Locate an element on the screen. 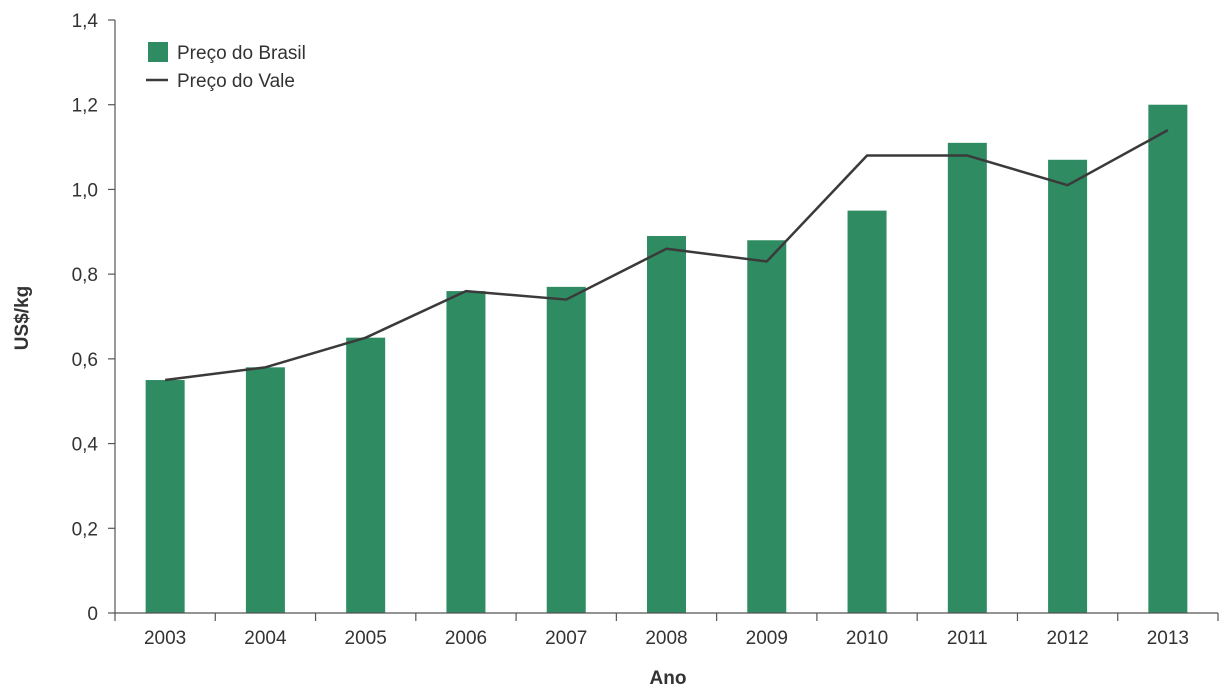 Image resolution: width=1226 pixels, height=690 pixels. x-tick-label: 2006 is located at coordinates (466, 638).